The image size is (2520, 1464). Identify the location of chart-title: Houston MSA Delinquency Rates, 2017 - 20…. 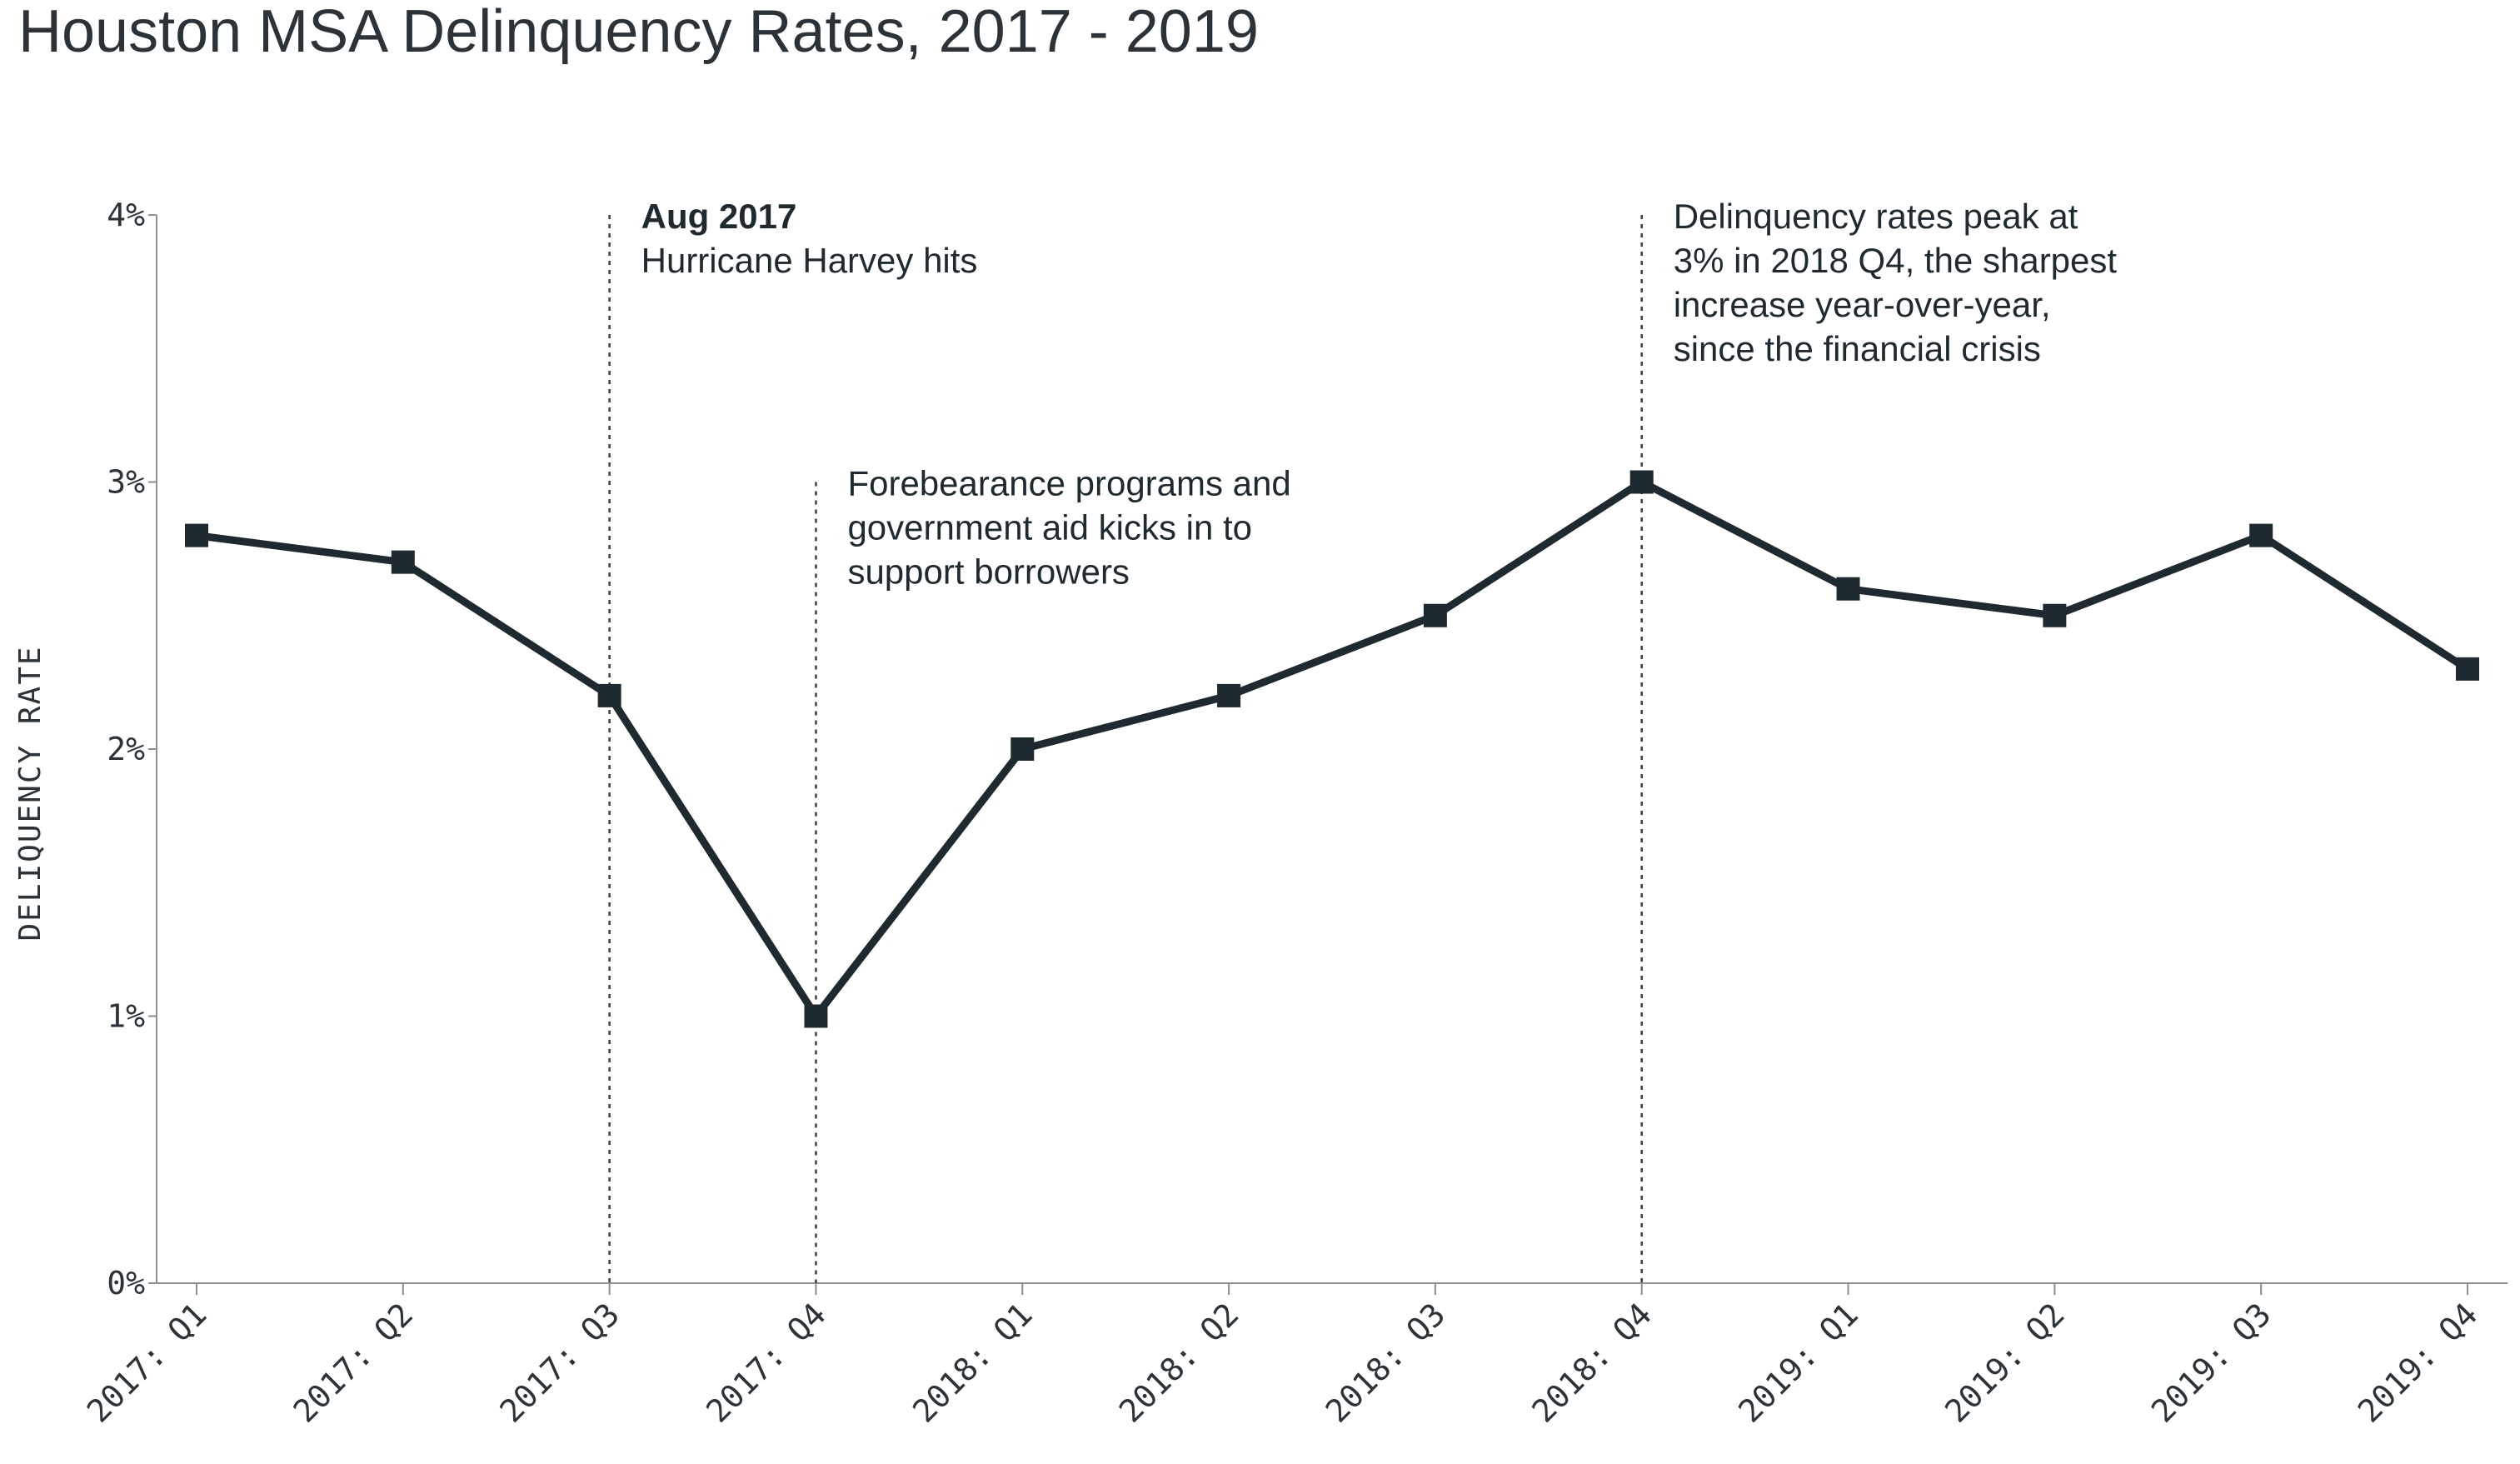
(638, 32).